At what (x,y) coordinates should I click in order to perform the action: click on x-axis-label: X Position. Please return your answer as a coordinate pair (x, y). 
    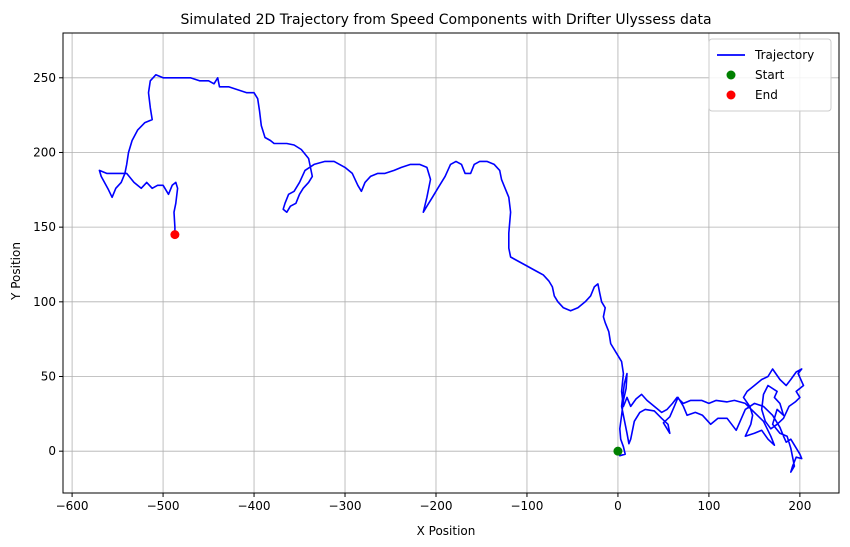
    Looking at the image, I should click on (446, 531).